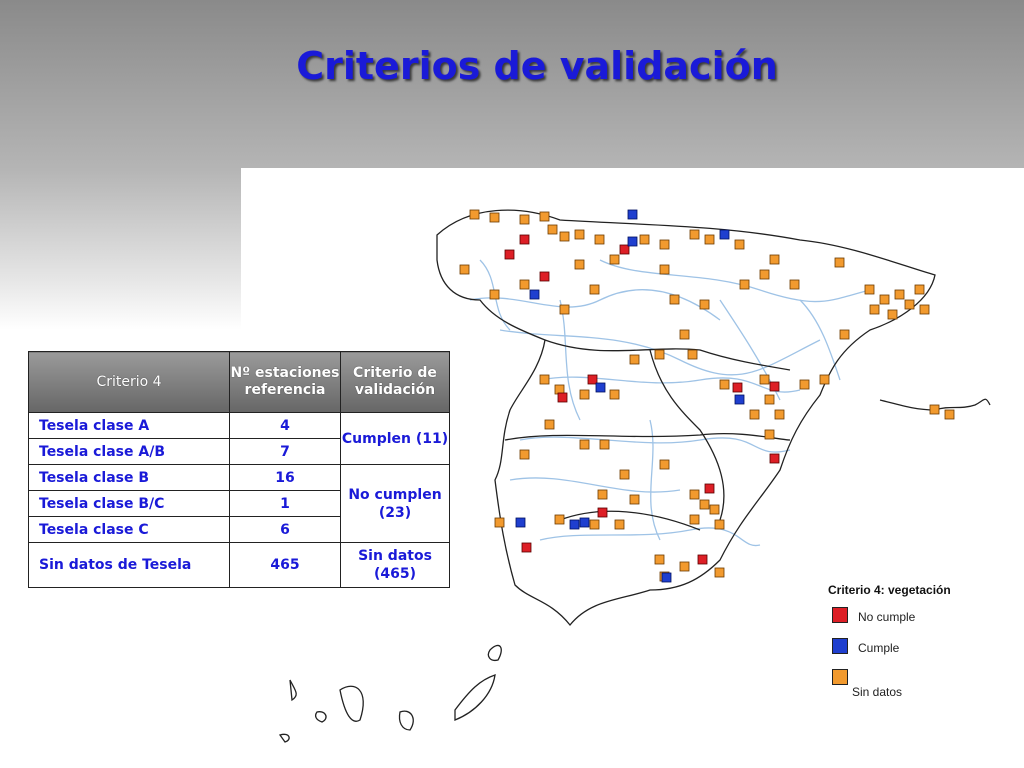  Describe the element at coordinates (129, 565) in the screenshot. I see `row-label: Sin datos de Tesela` at that location.